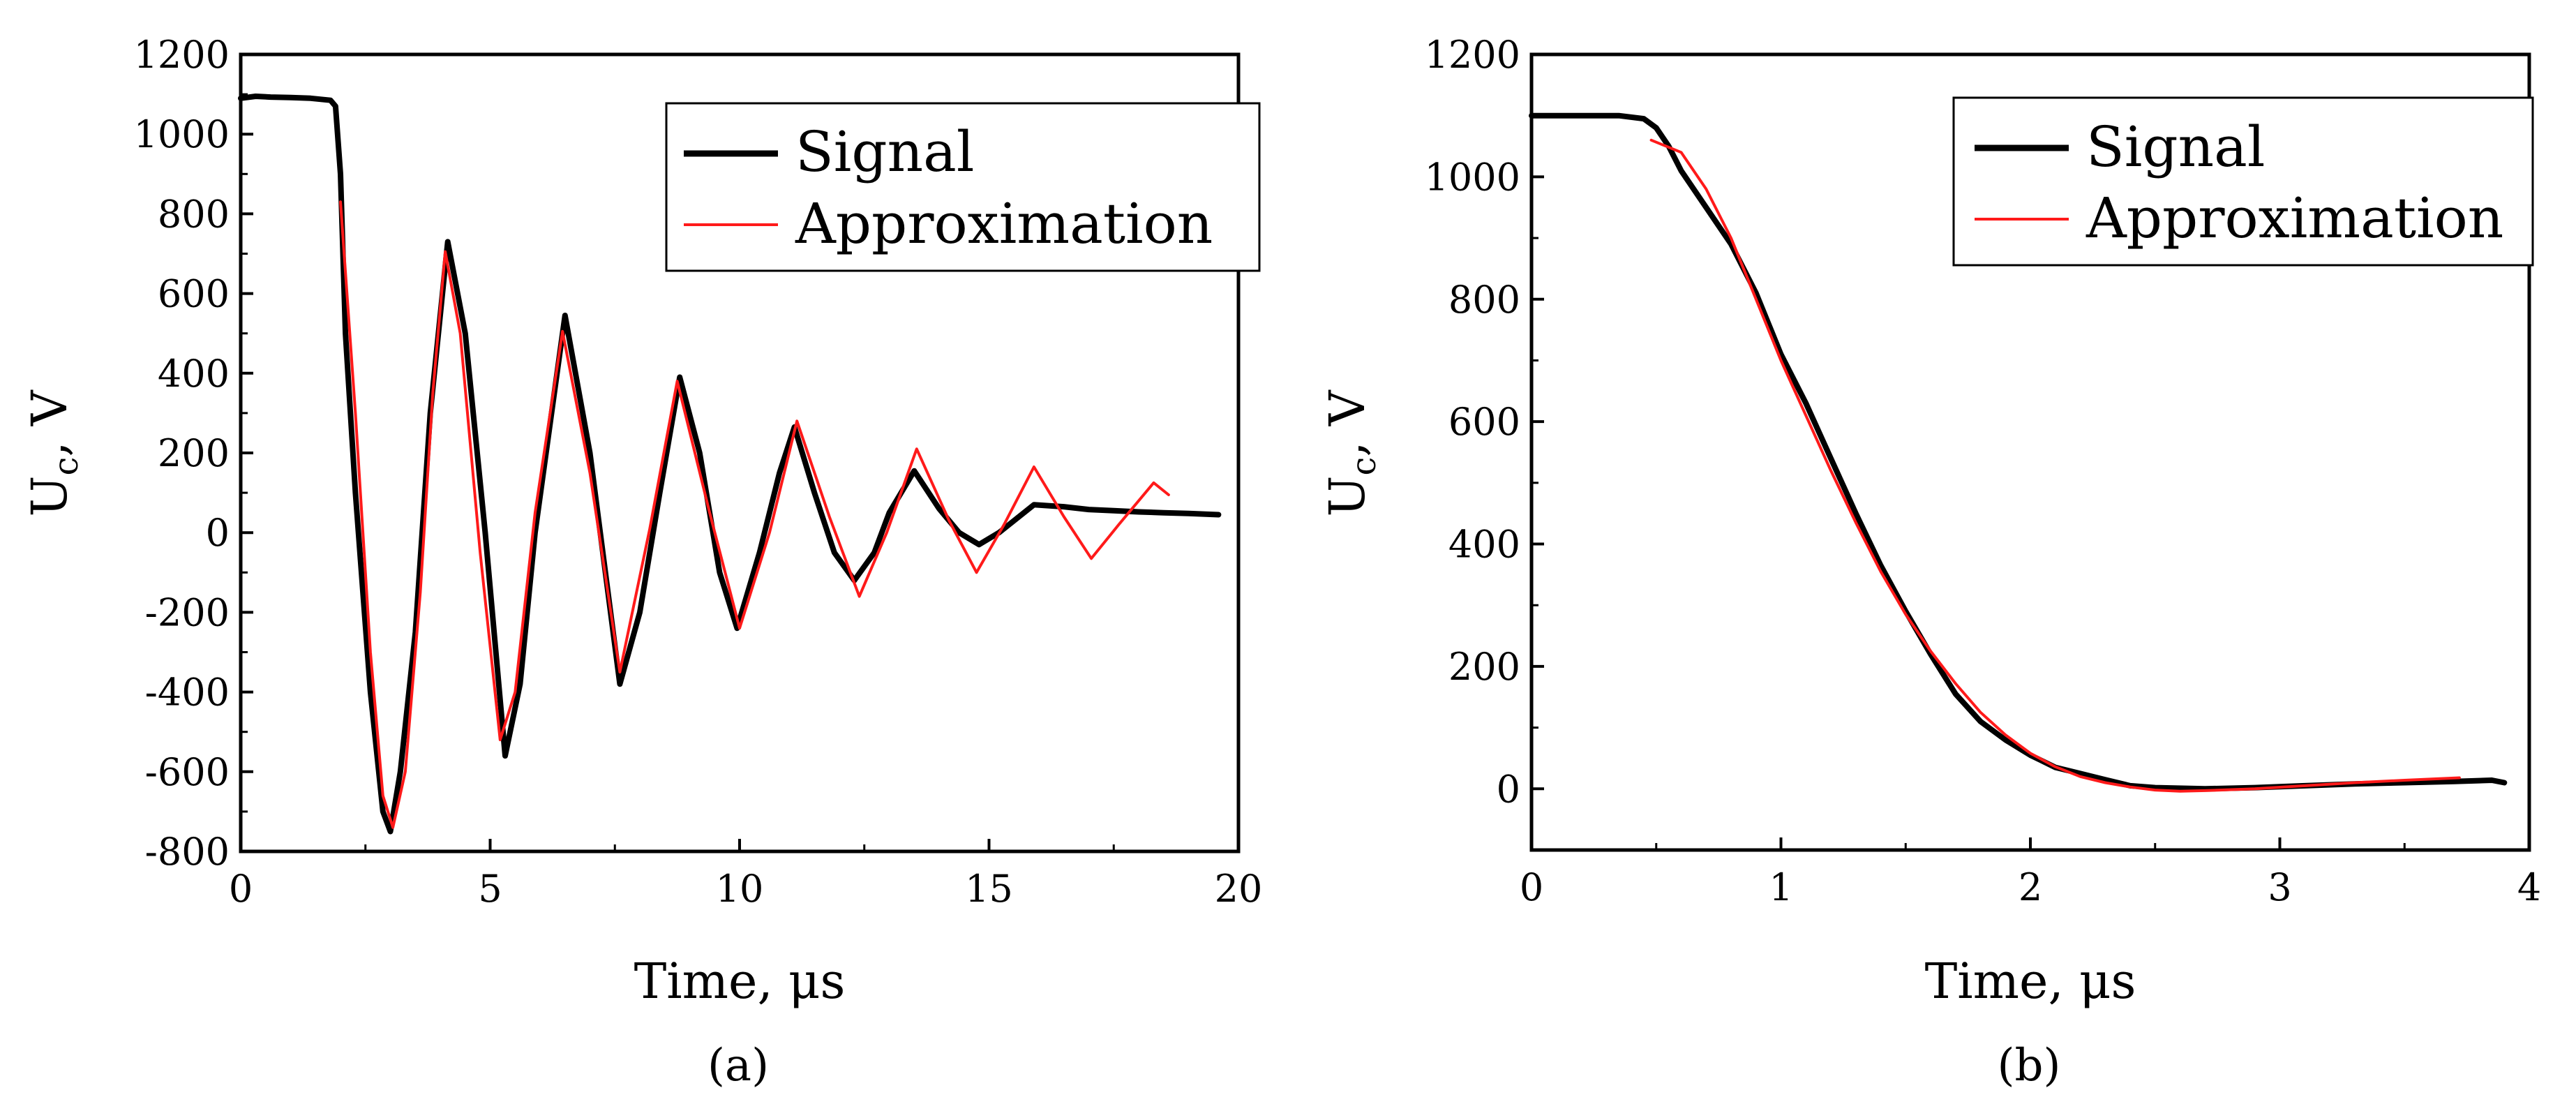 This screenshot has height=1118, width=2576. Describe the element at coordinates (1531, 887) in the screenshot. I see `chart-b-x-tick-label: 0` at that location.